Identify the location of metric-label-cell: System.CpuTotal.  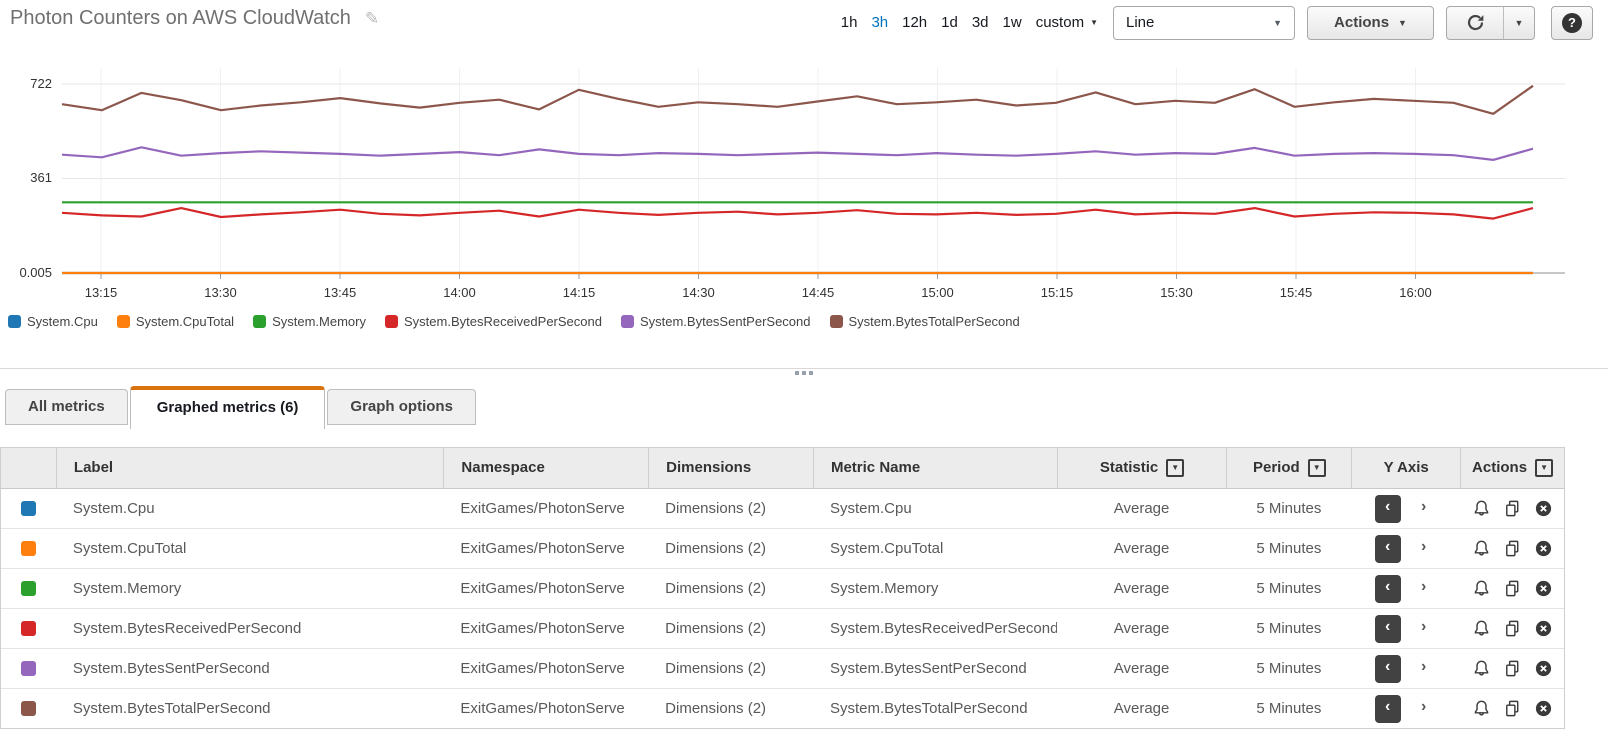
(129, 548).